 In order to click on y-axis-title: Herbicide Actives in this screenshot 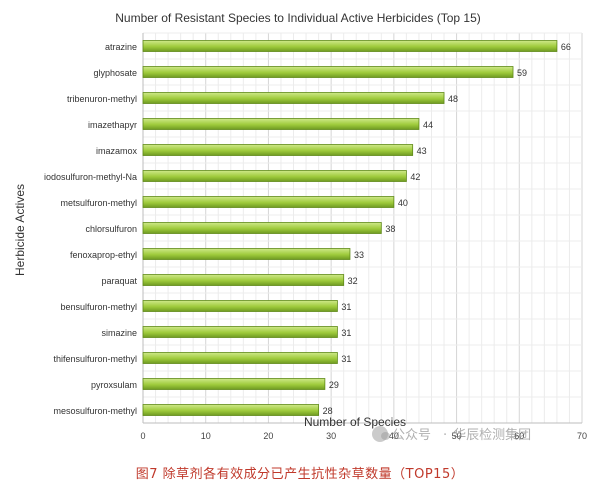, I will do `click(20, 230)`.